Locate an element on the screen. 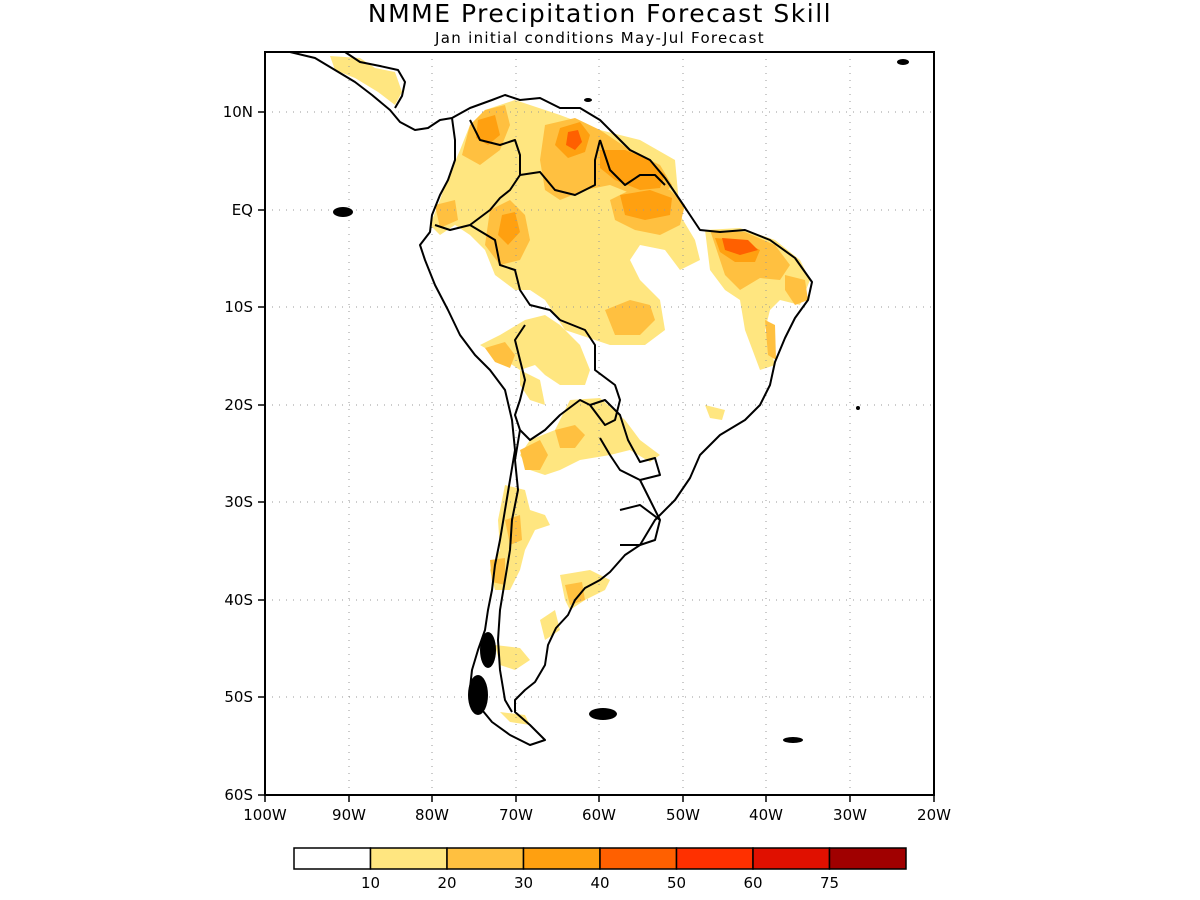  border-peru-brazil is located at coordinates (515, 272).